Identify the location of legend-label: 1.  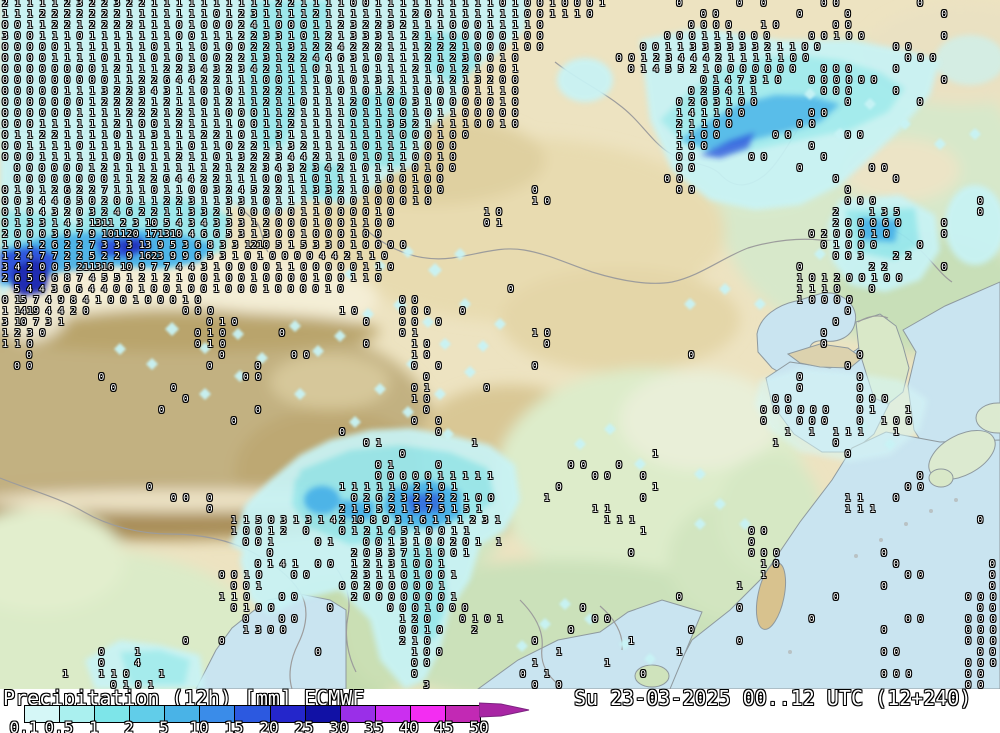
(94, 725).